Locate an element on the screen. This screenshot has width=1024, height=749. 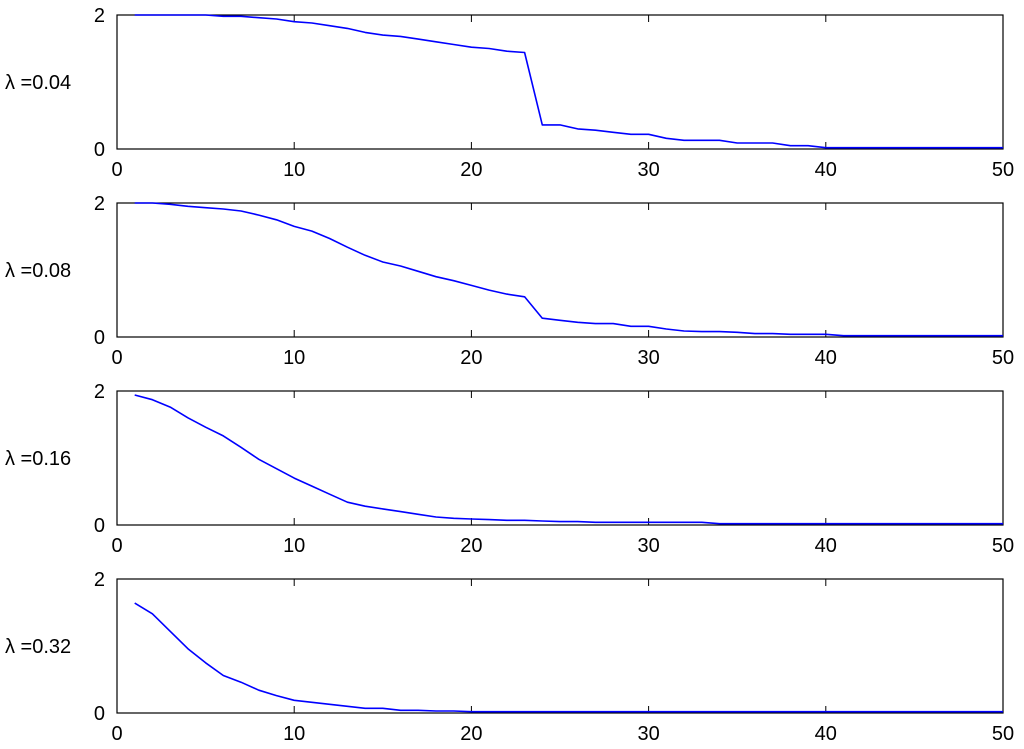
y-axis-label: λ =0.16 is located at coordinates (38, 459).